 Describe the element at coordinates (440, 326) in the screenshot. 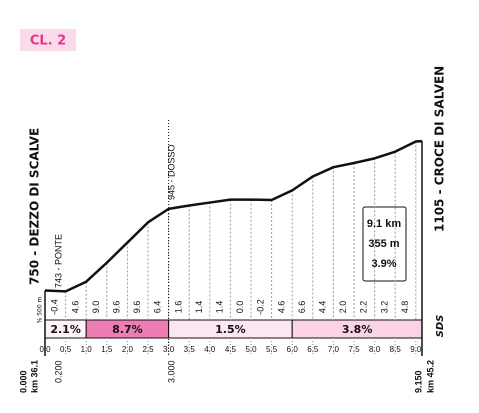

I see `logo: SDS` at that location.